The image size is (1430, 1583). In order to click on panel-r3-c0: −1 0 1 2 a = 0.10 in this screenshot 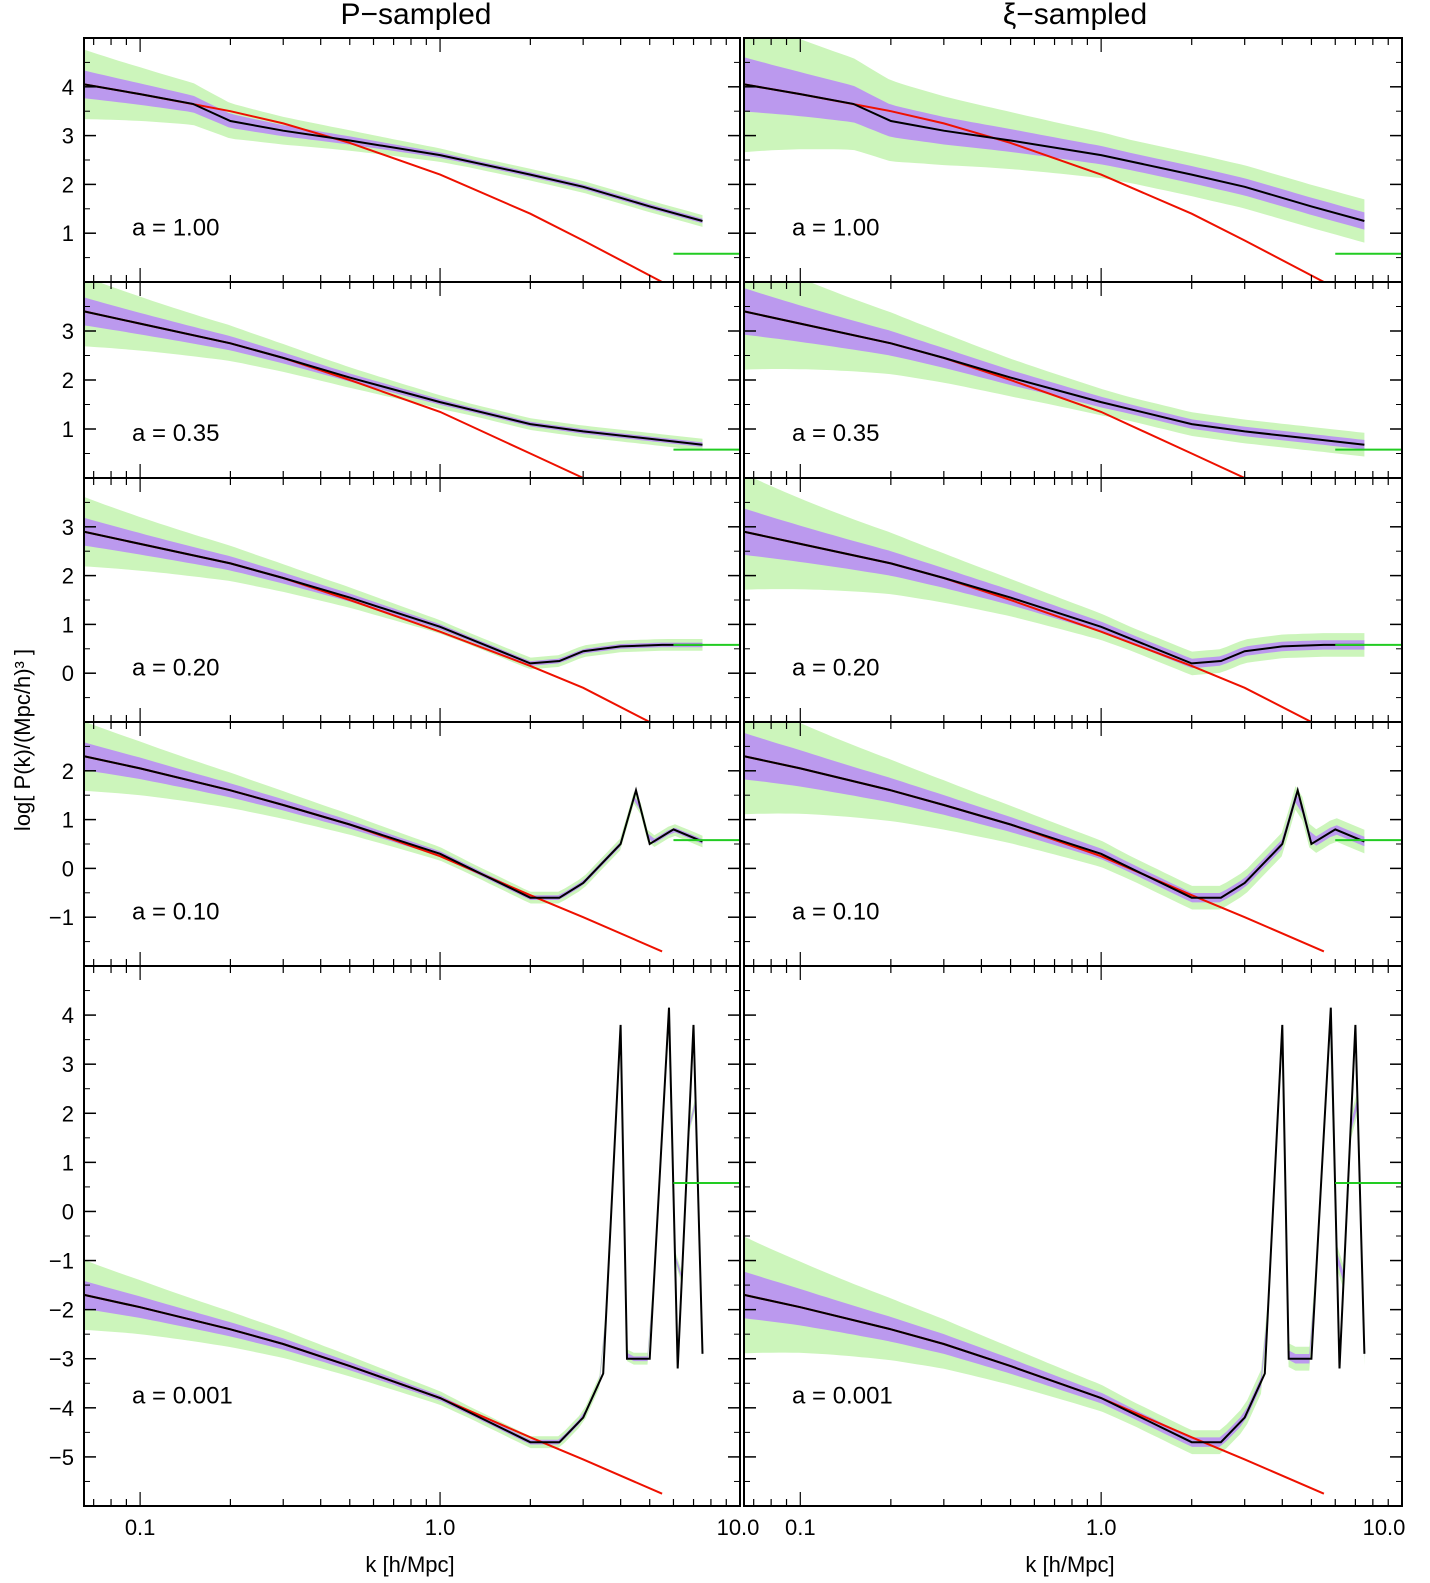, I will do `click(395, 844)`.